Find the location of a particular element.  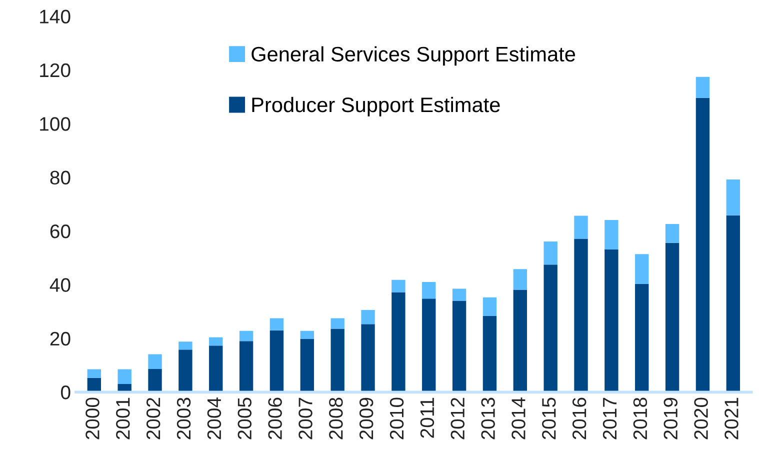

x-tick-label: 2002 is located at coordinates (153, 419).